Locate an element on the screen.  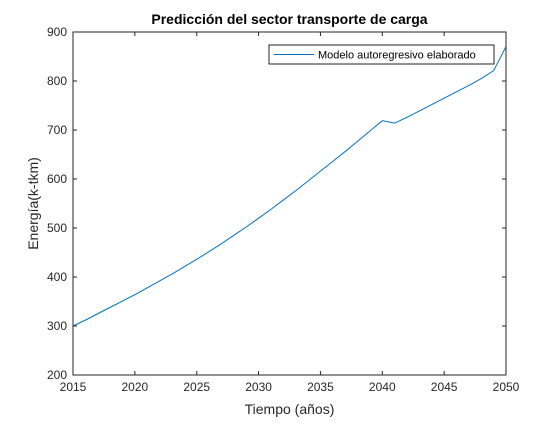
x-axis-label: Tiempo (años) is located at coordinates (290, 409).